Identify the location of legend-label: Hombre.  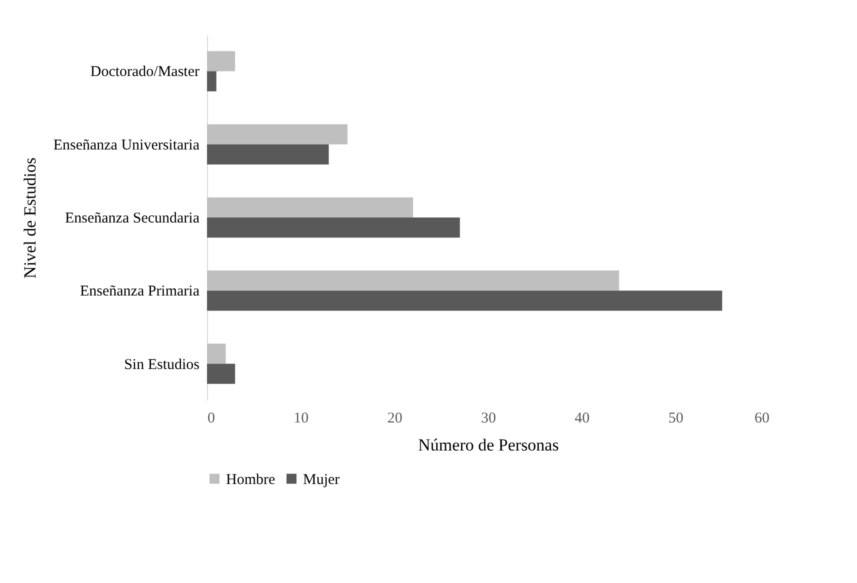
(251, 480).